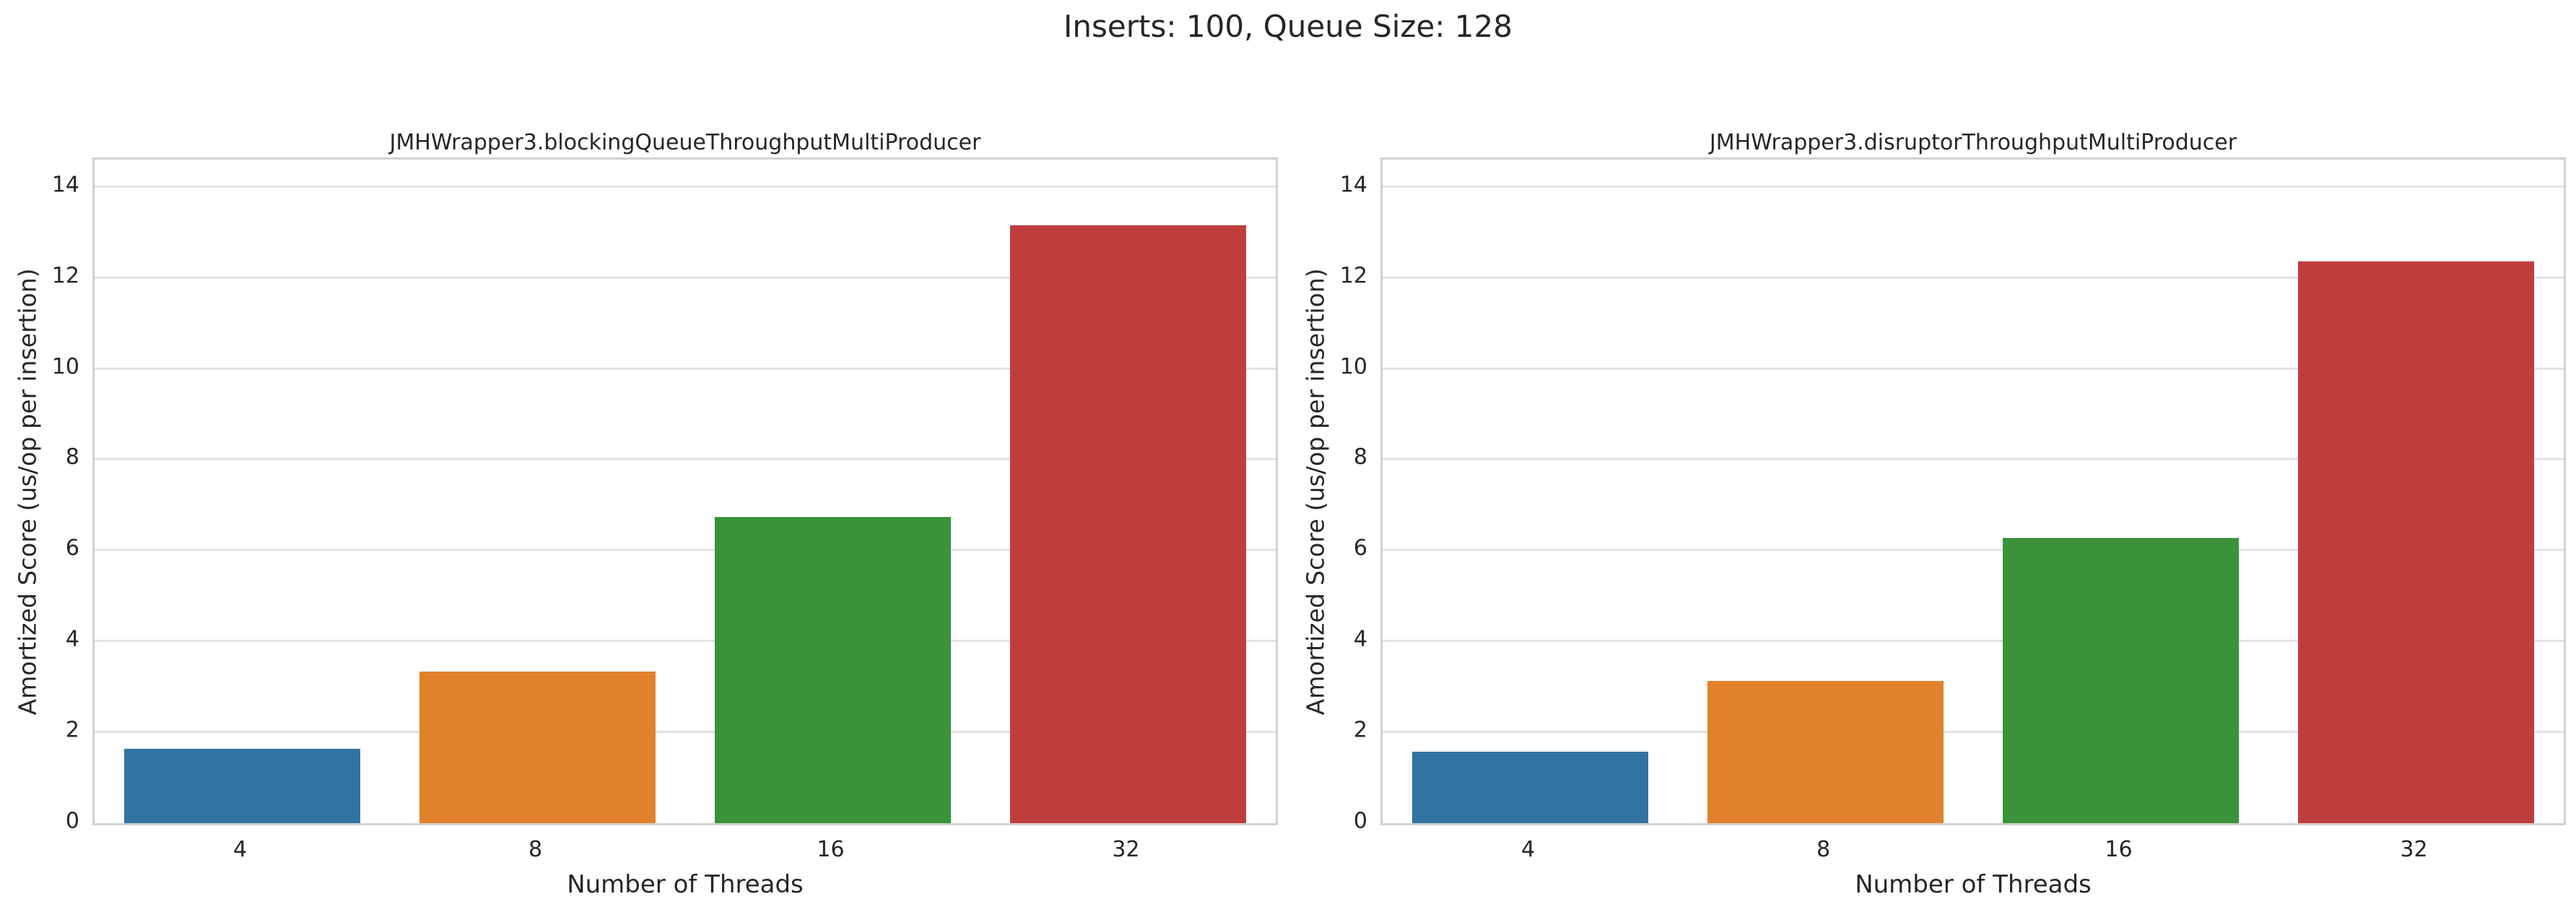 This screenshot has width=2576, height=912. What do you see at coordinates (1288, 26) in the screenshot?
I see `figure-title: Inserts: 100, Queue Size: 128` at bounding box center [1288, 26].